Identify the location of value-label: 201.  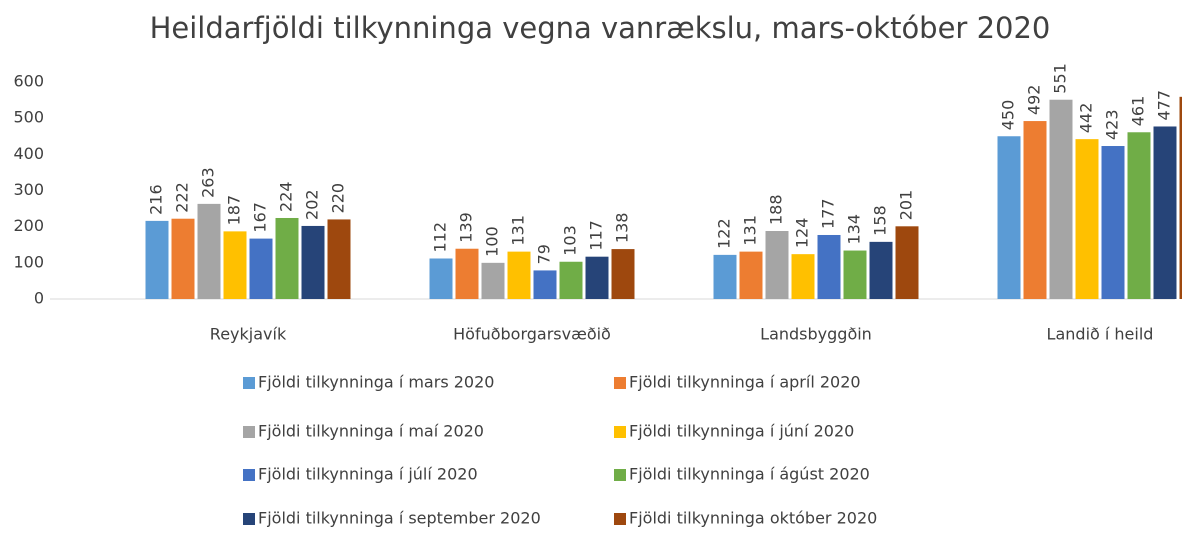
(906, 205).